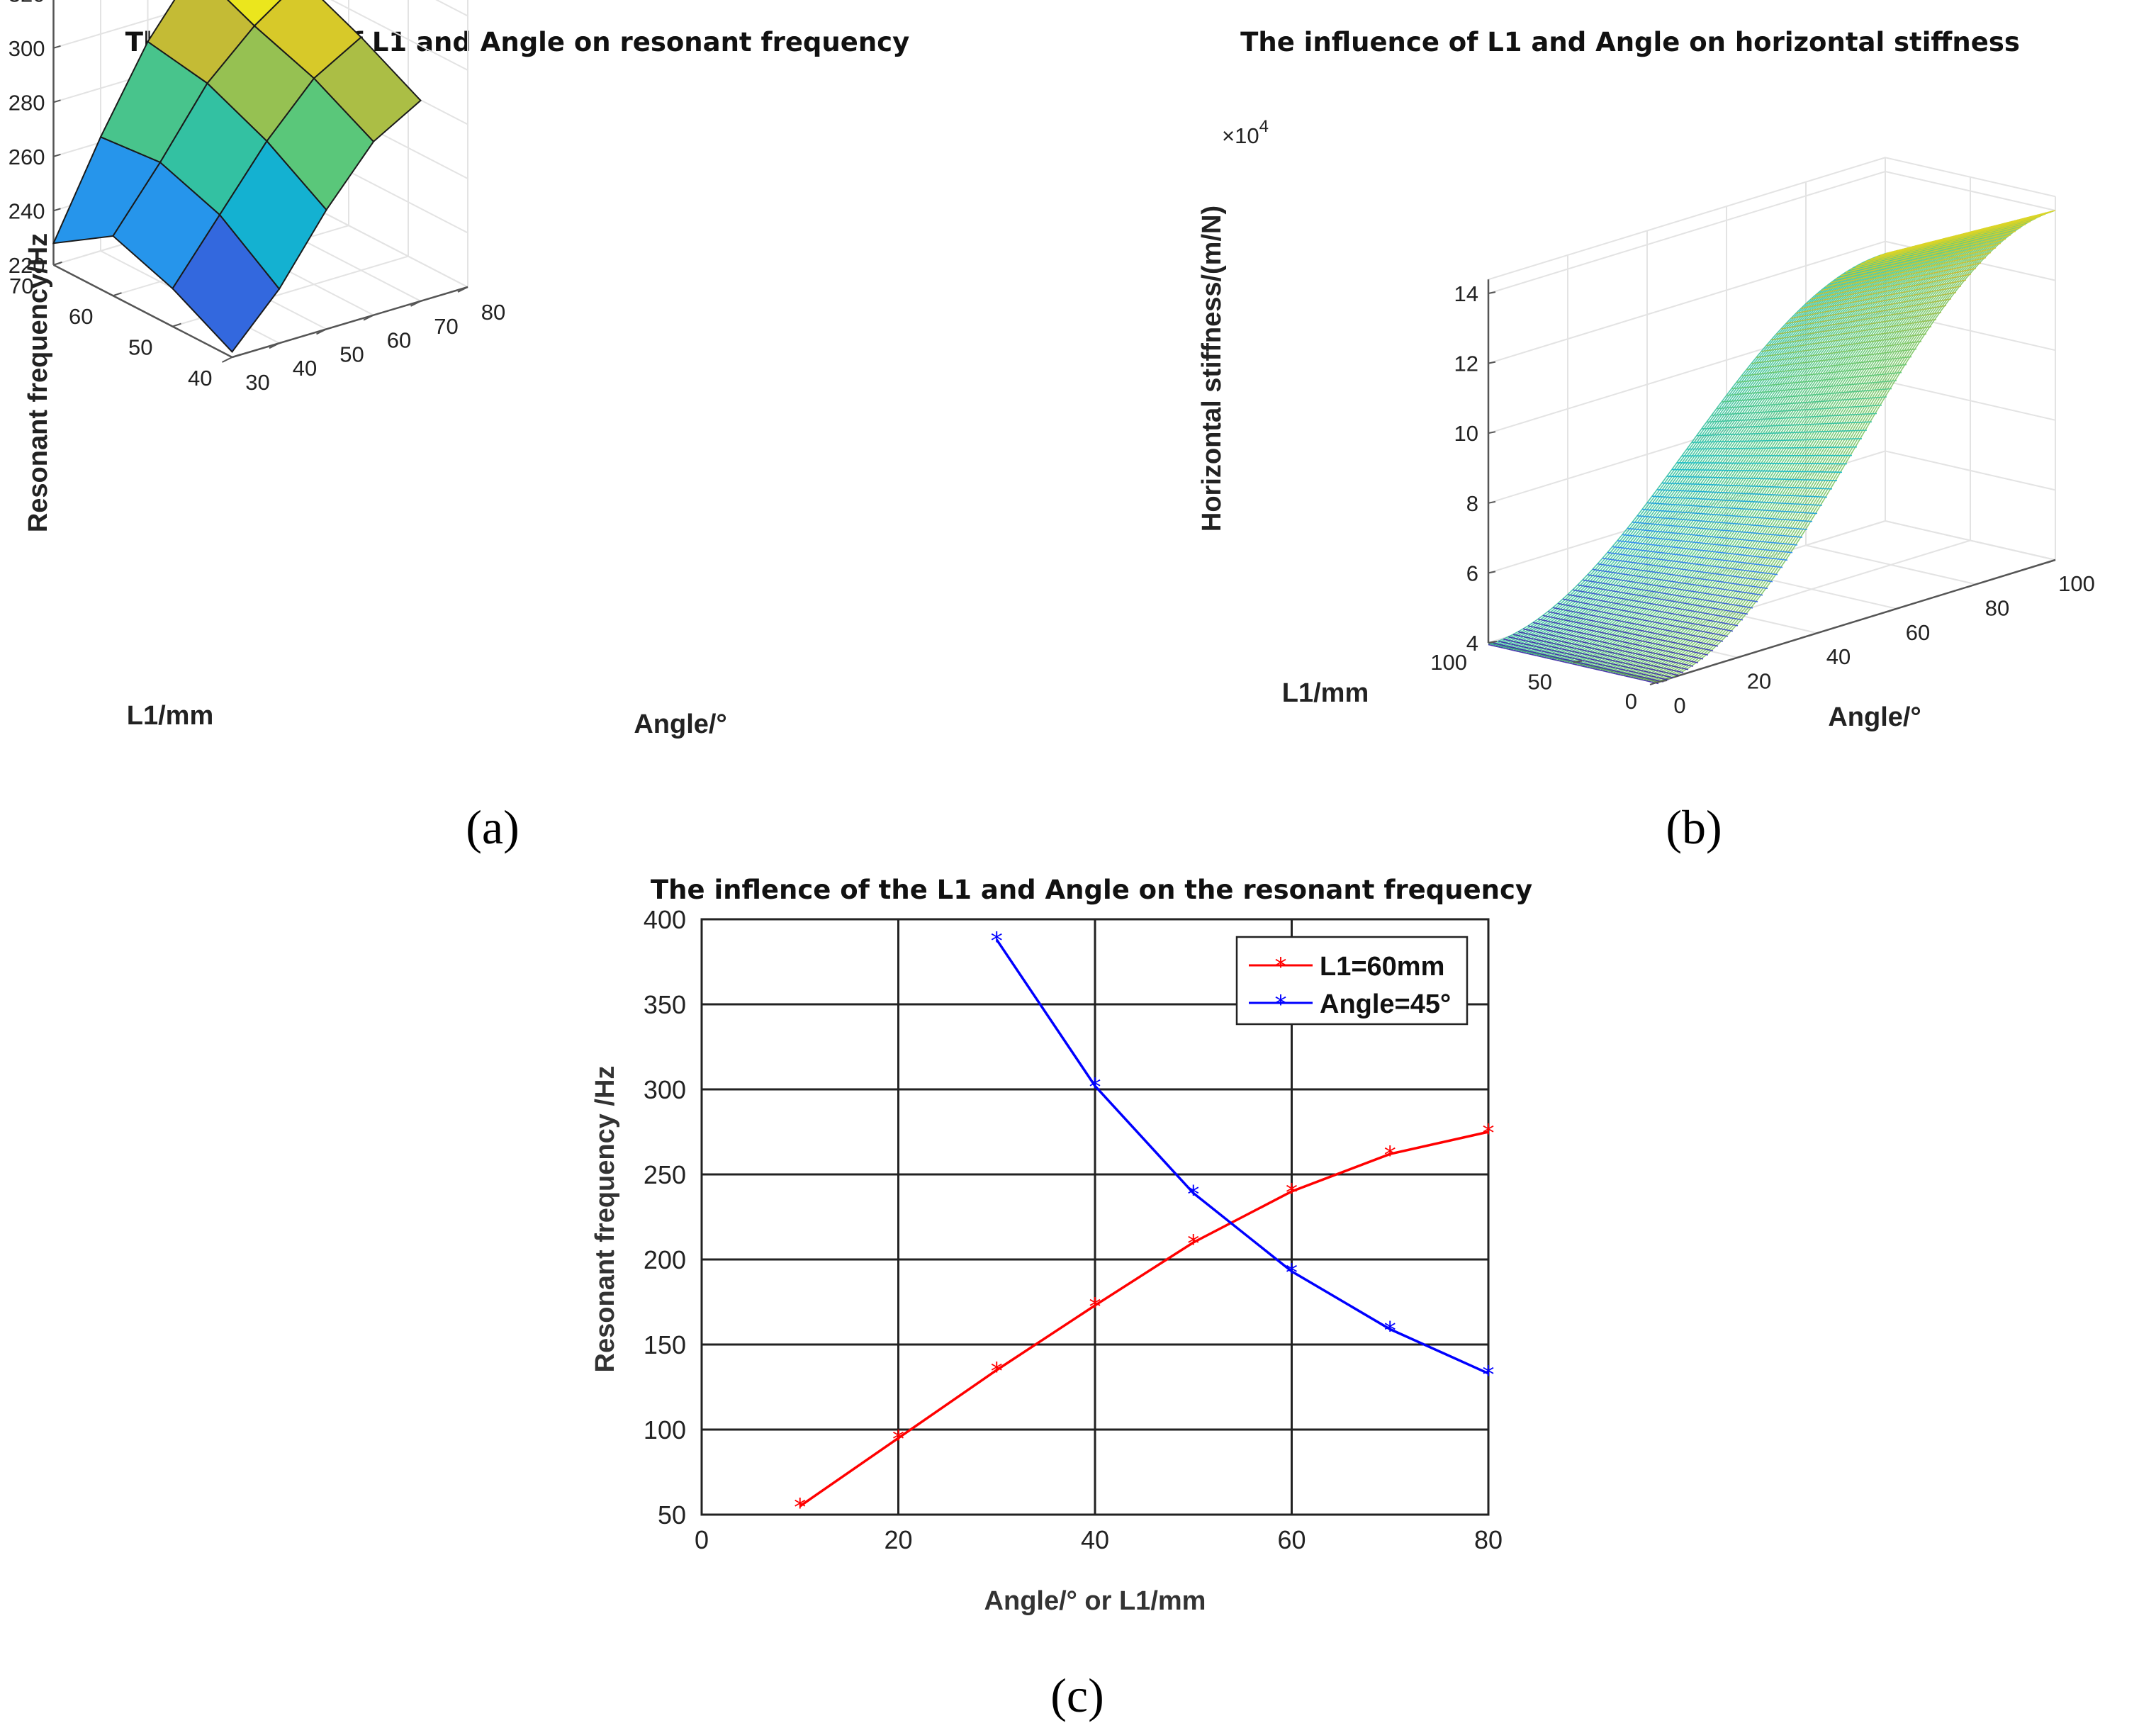 The height and width of the screenshot is (1723, 2156). What do you see at coordinates (1466, 293) in the screenshot?
I see `z-tick-label: 14` at bounding box center [1466, 293].